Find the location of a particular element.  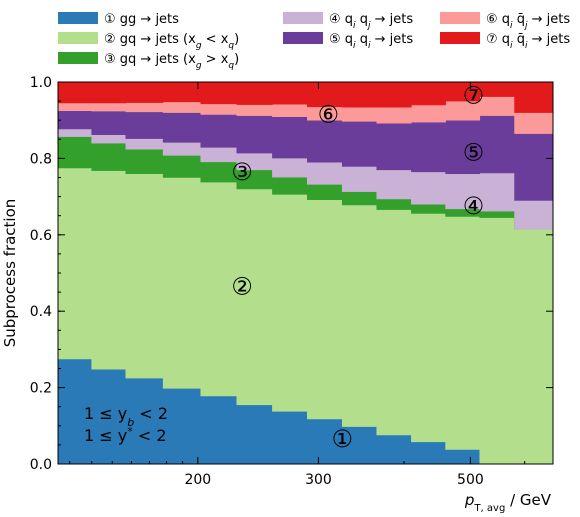

region-label-7: ⑦ is located at coordinates (474, 95).